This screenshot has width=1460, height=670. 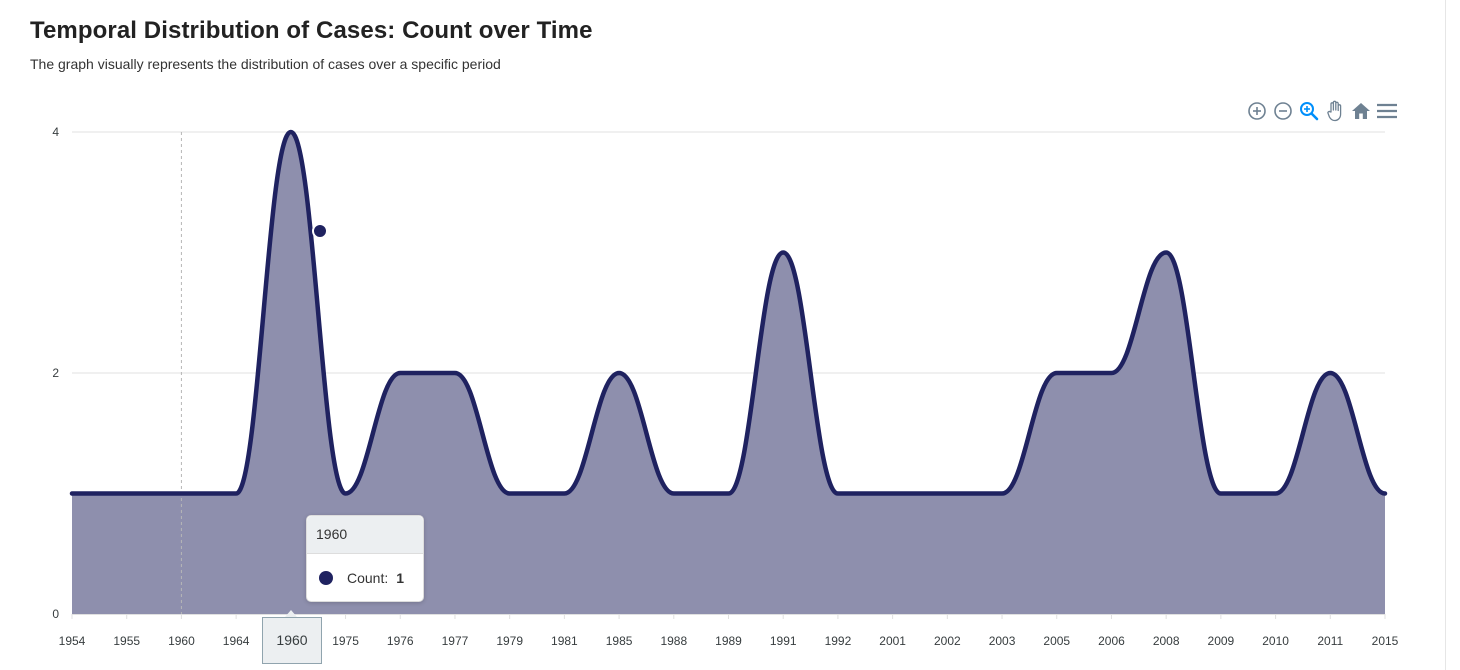 I want to click on menu-icon, so click(x=1387, y=111).